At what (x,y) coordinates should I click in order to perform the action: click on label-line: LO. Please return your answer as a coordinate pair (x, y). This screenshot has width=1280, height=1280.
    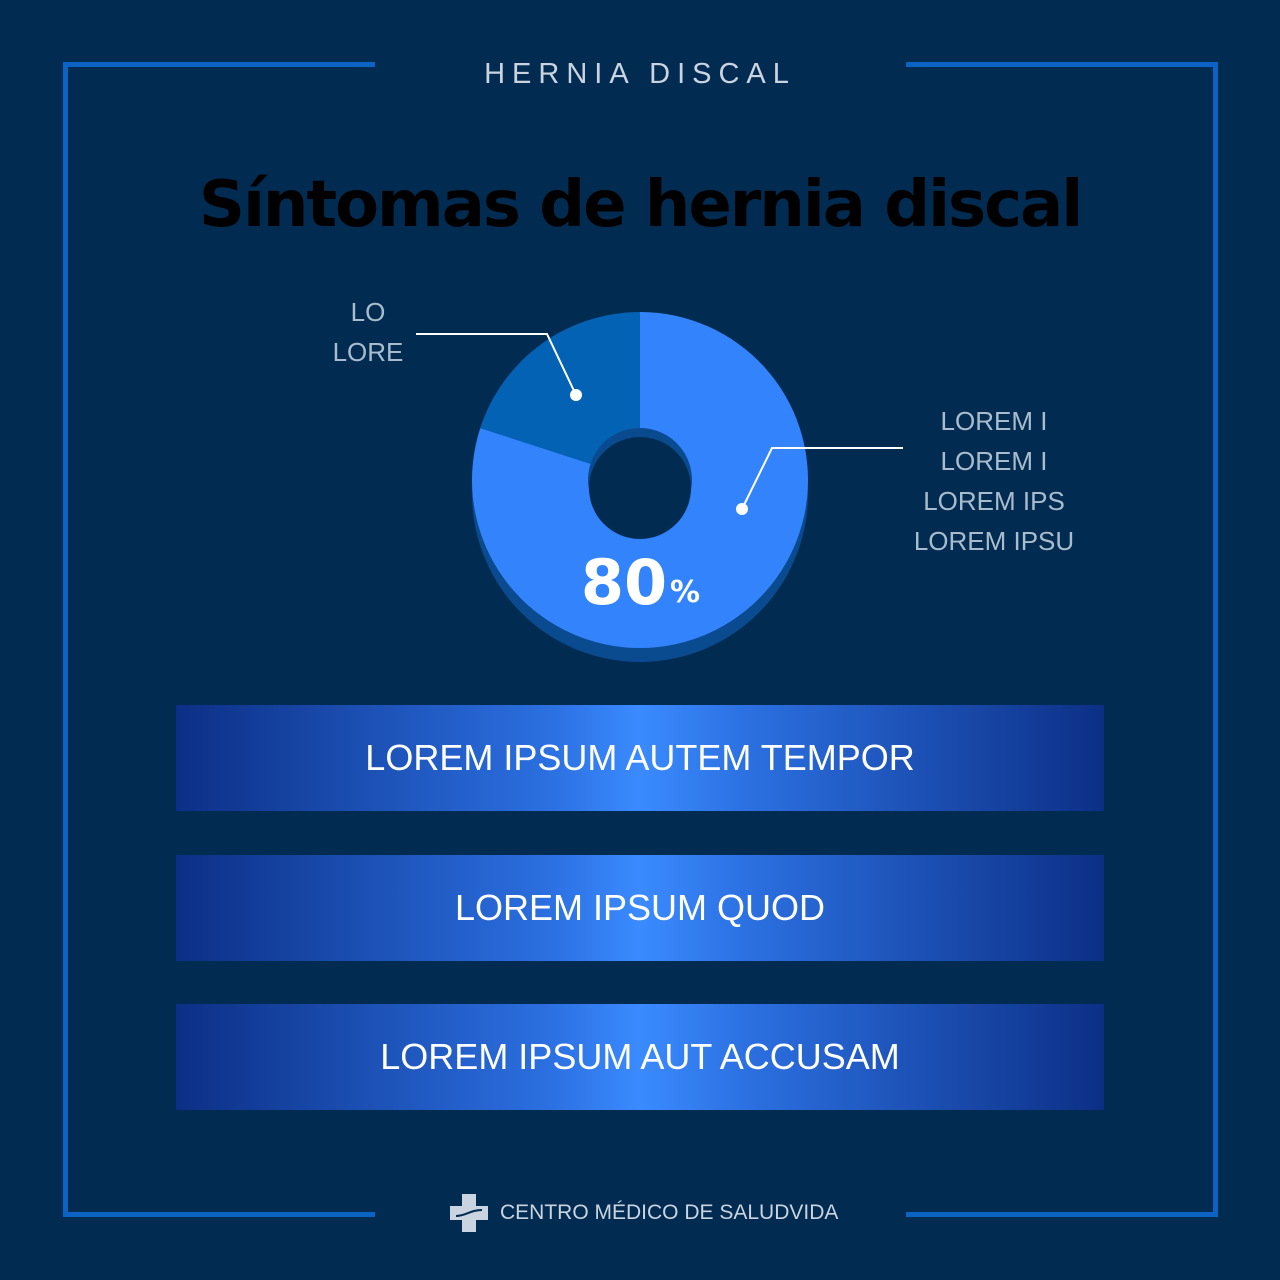
    Looking at the image, I should click on (368, 312).